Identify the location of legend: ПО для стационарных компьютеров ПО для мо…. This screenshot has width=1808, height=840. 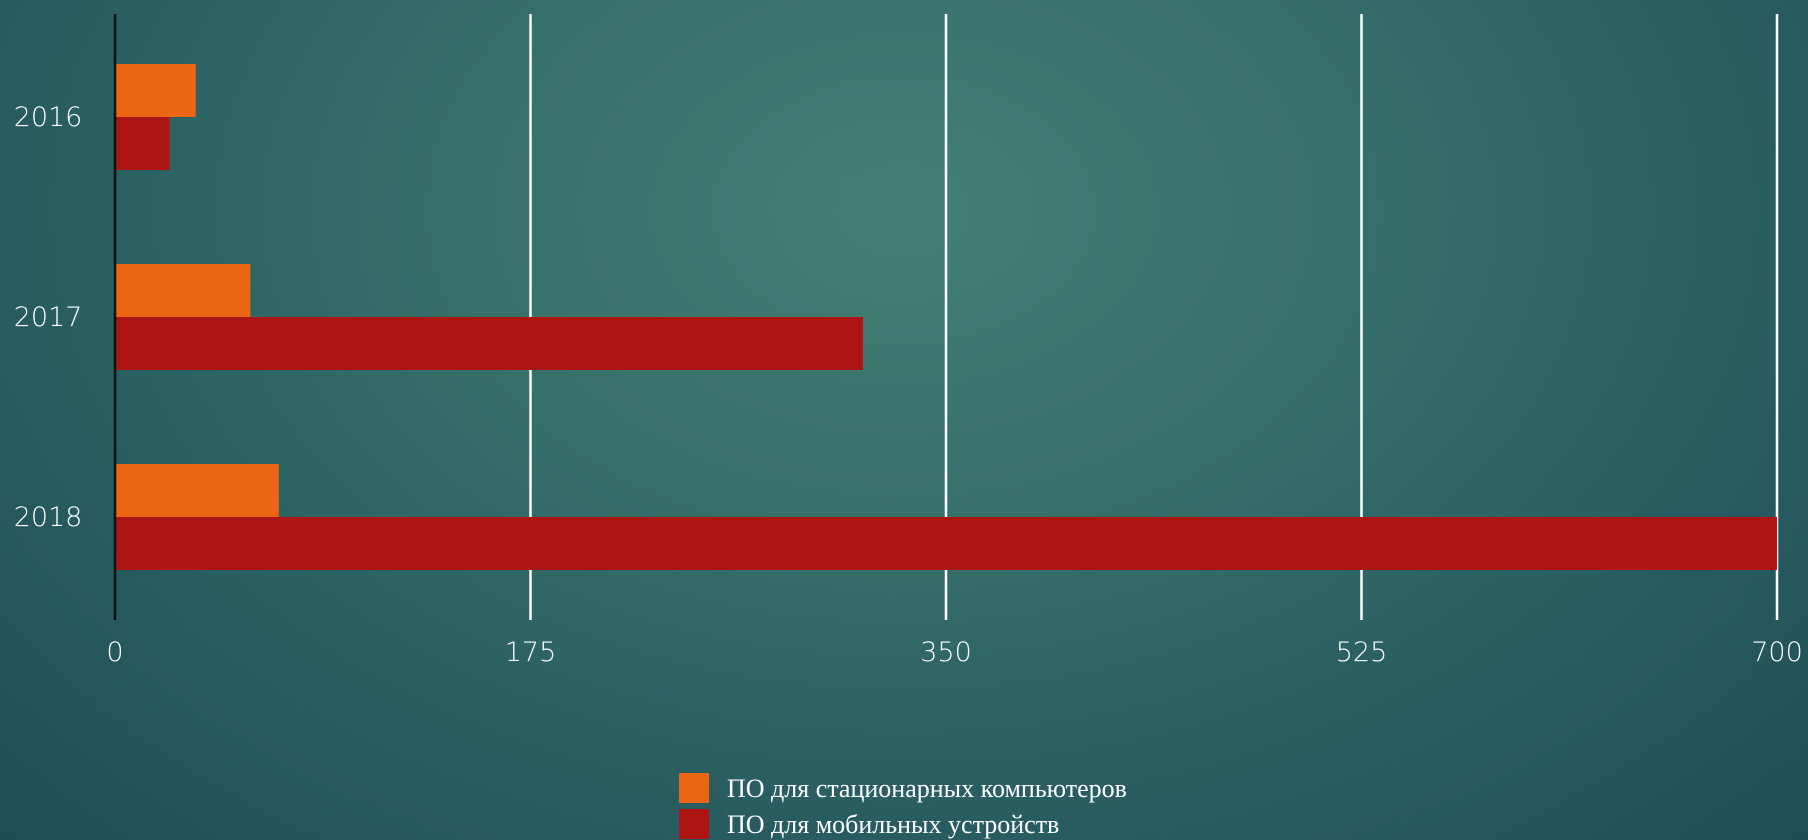
(903, 806).